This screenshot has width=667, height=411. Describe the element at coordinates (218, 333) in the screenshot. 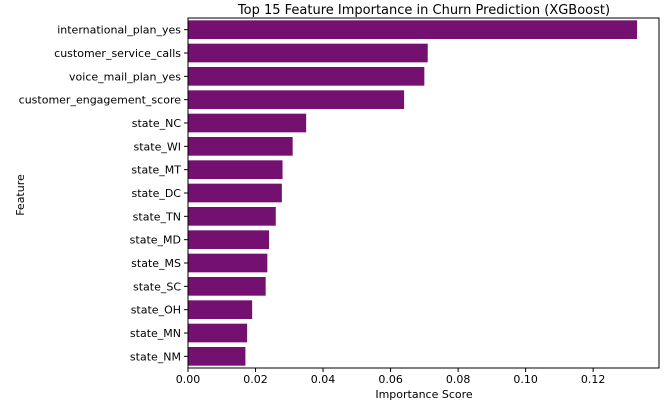

I see `bar-state_MN` at that location.